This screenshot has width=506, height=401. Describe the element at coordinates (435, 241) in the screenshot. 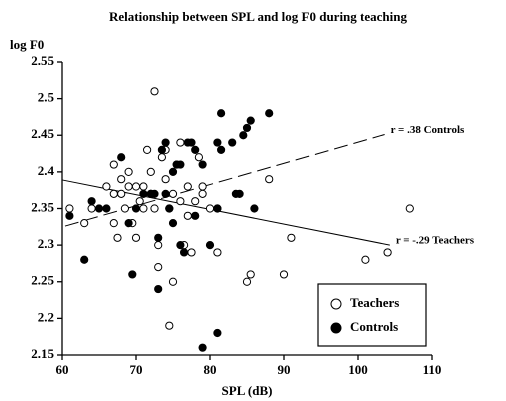

I see `fit-annotation: r = -.29 Teachers` at that location.